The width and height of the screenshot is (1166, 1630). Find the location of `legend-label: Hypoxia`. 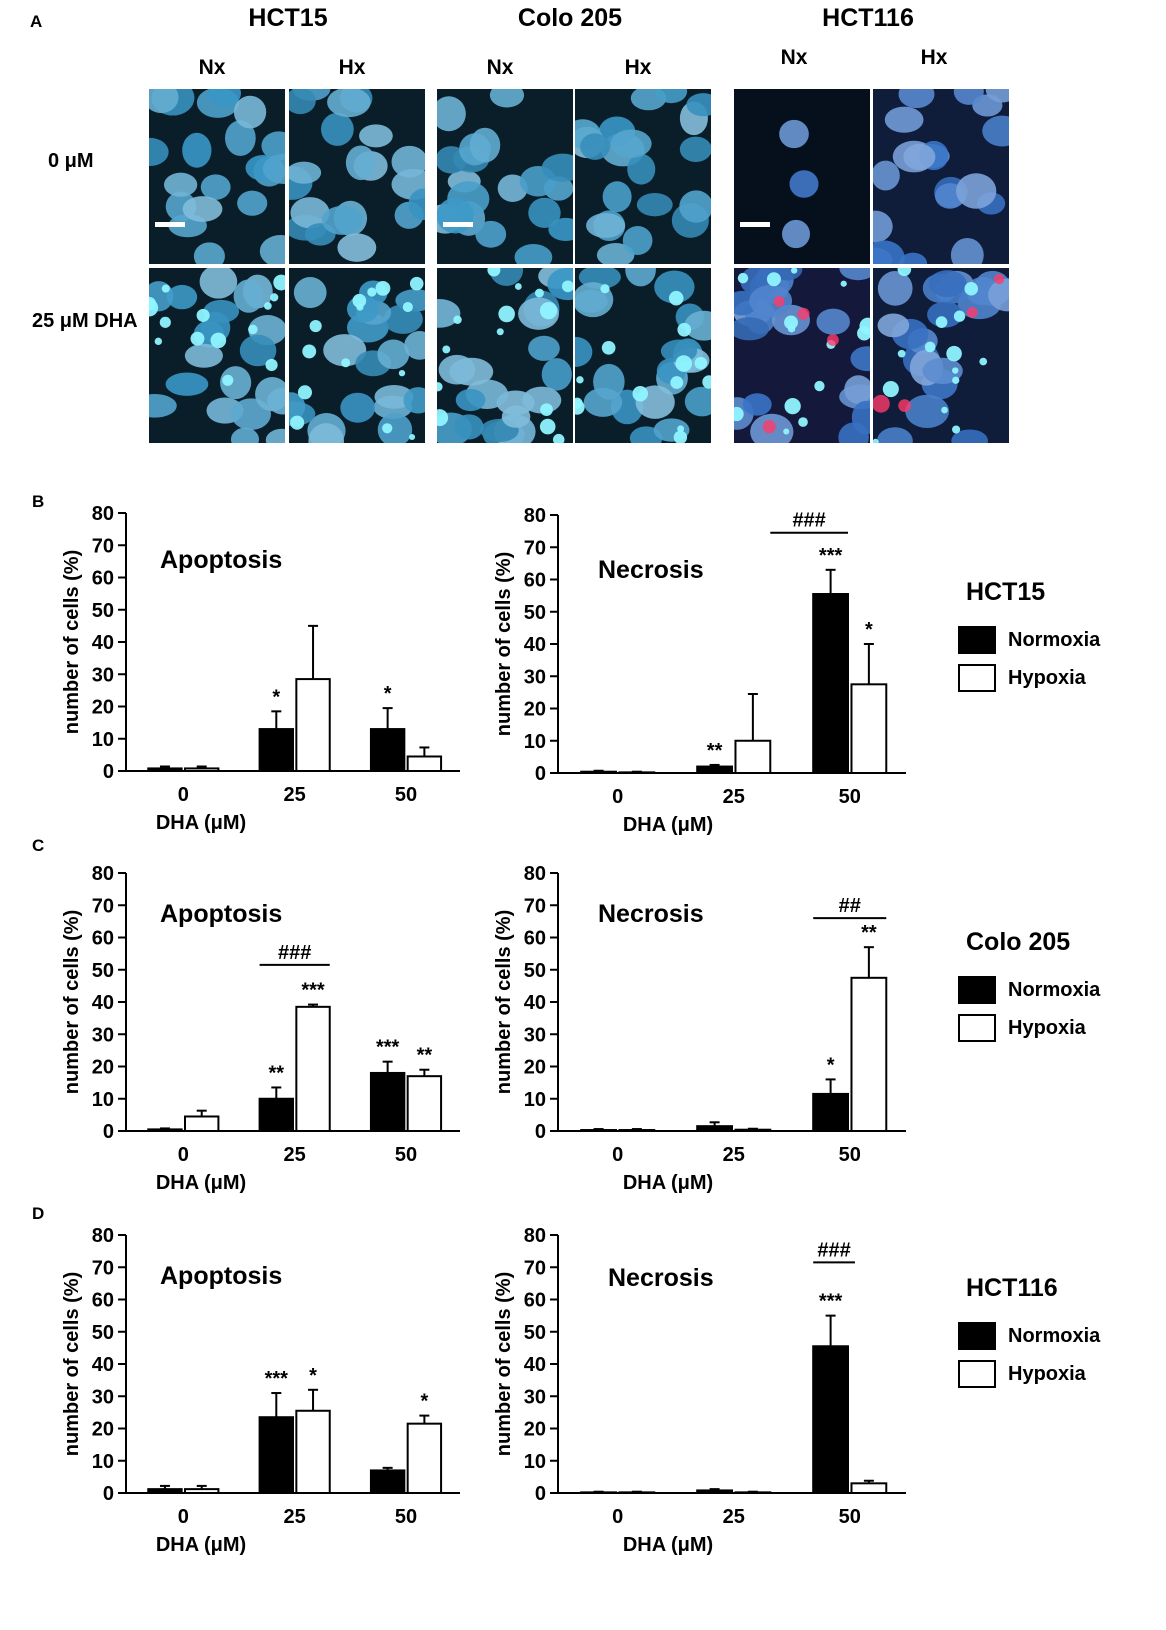

legend-label: Hypoxia is located at coordinates (1047, 1027).